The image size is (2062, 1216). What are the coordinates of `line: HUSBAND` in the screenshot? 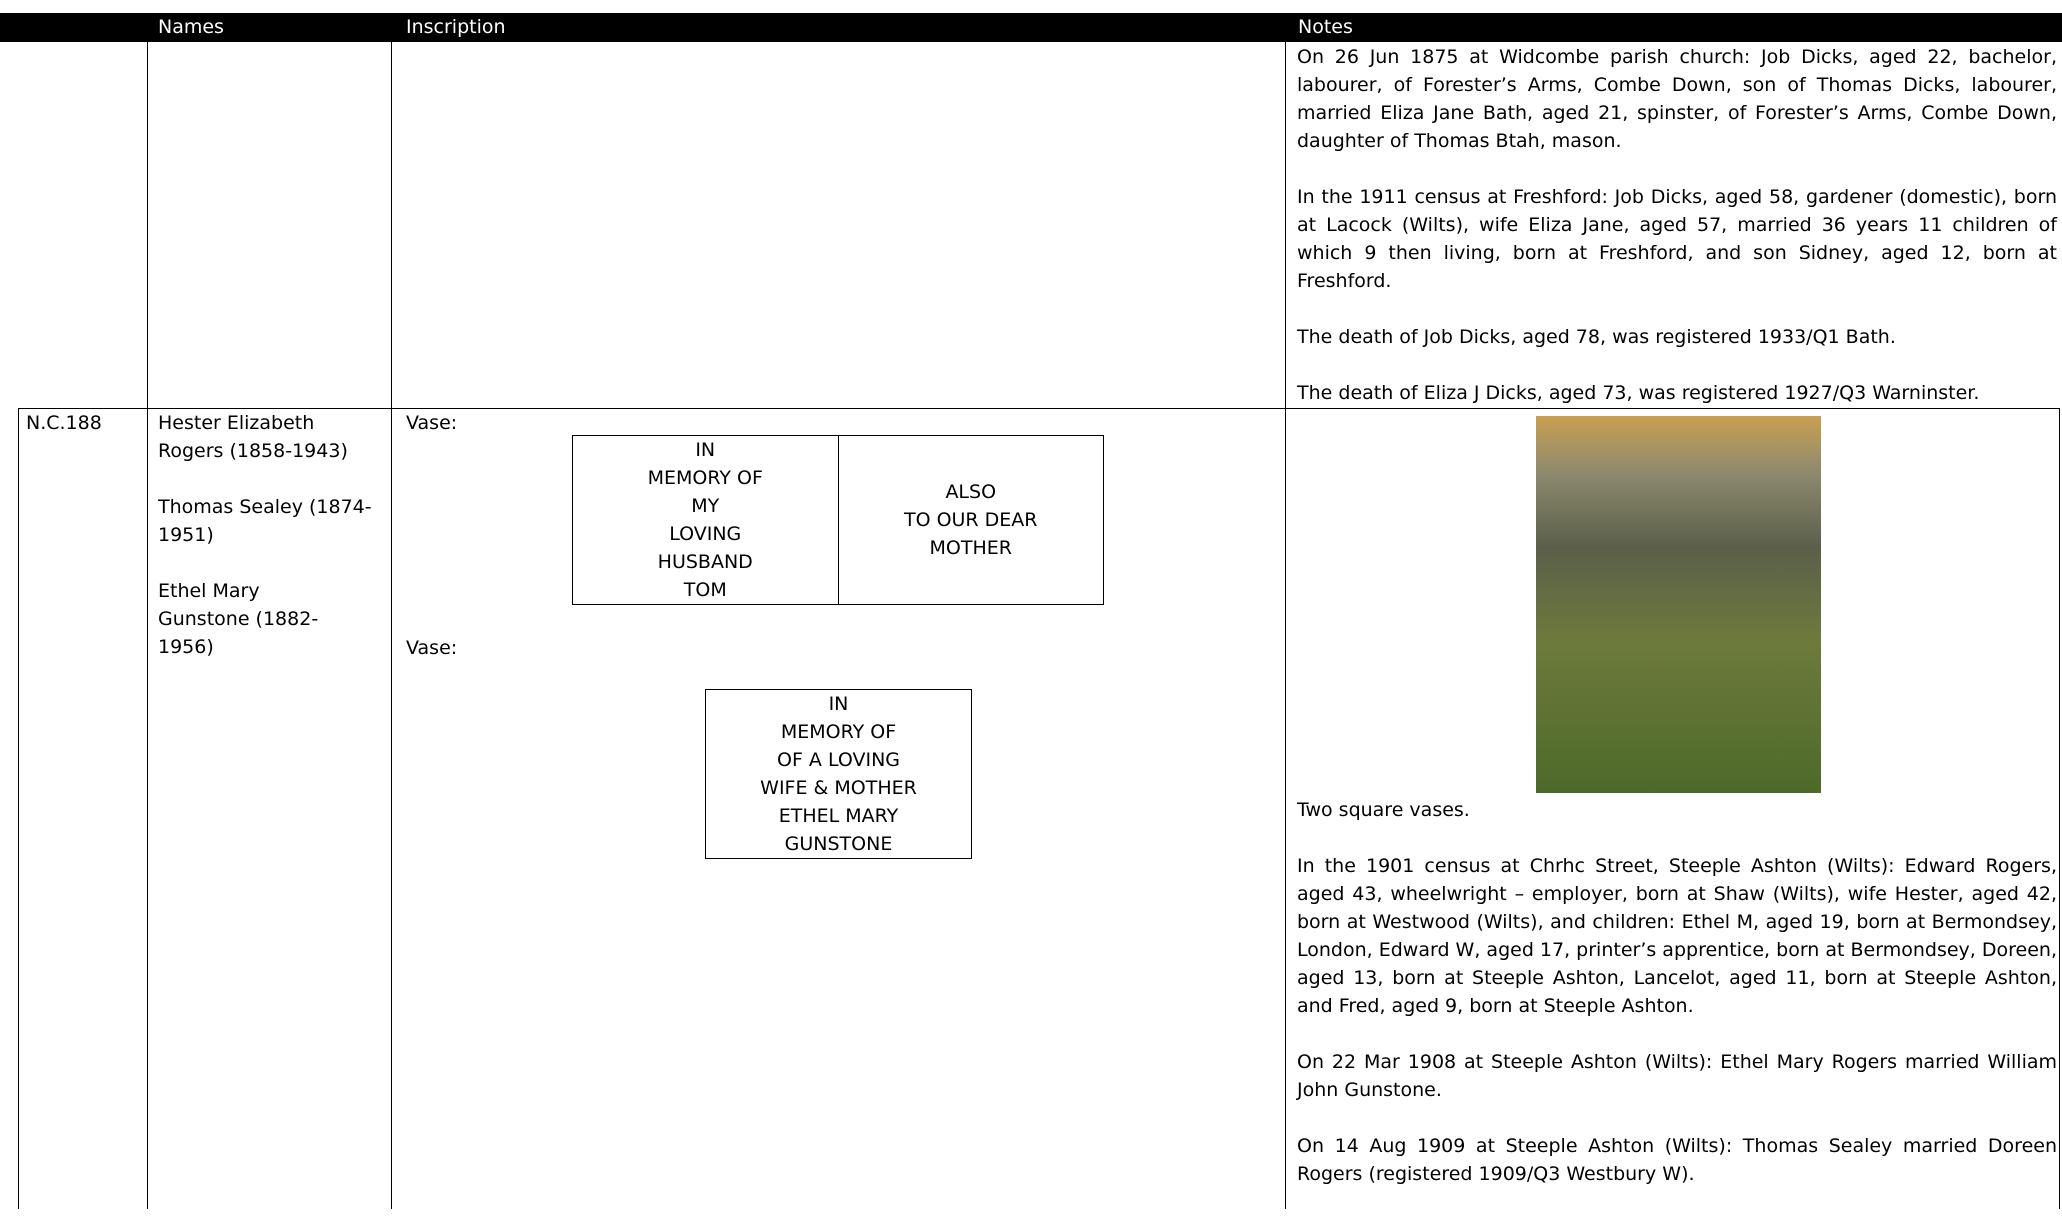 It's located at (705, 562).